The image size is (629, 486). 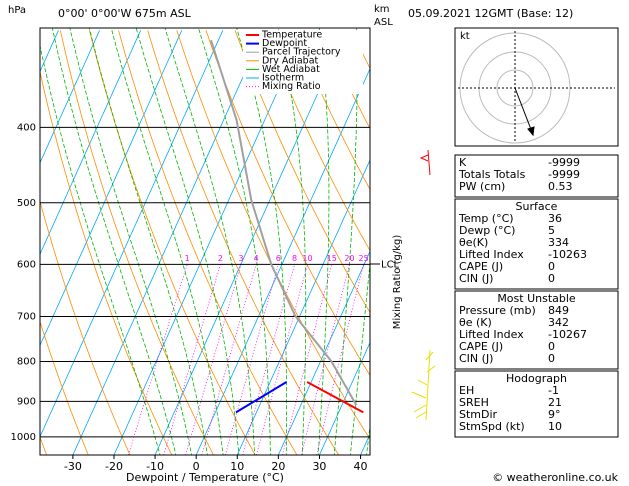 I want to click on mixing-ratio-label: 10, so click(x=307, y=258).